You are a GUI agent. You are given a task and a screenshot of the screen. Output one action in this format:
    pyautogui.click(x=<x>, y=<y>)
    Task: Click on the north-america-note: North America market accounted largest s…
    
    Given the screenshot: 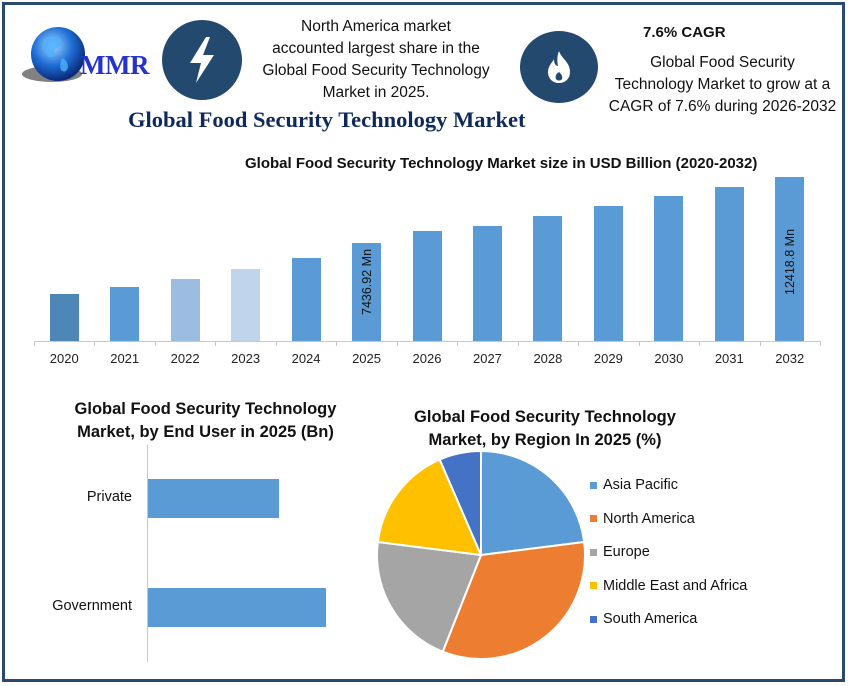 What is the action you would take?
    pyautogui.click(x=376, y=60)
    